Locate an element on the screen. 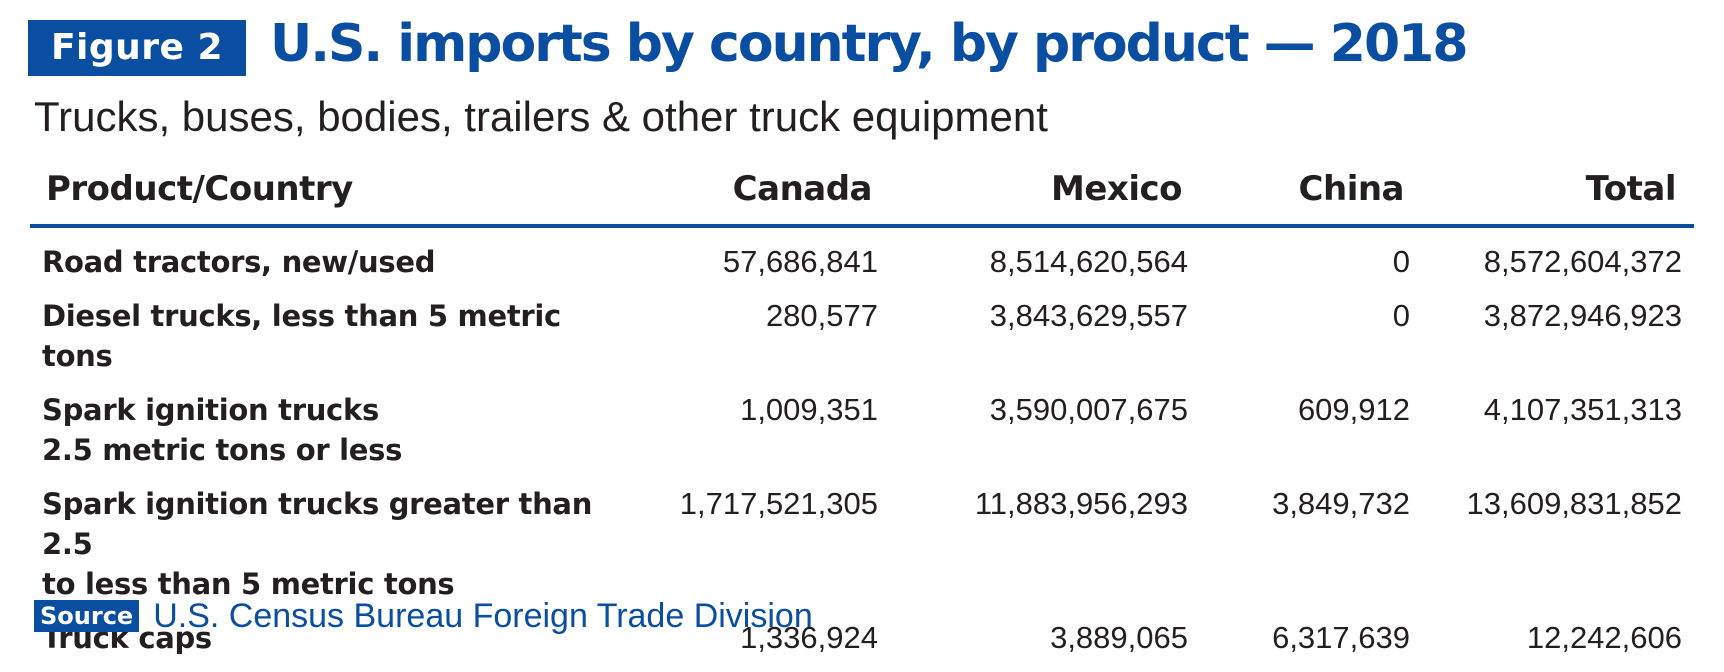  column-header-china: China is located at coordinates (1311, 193).